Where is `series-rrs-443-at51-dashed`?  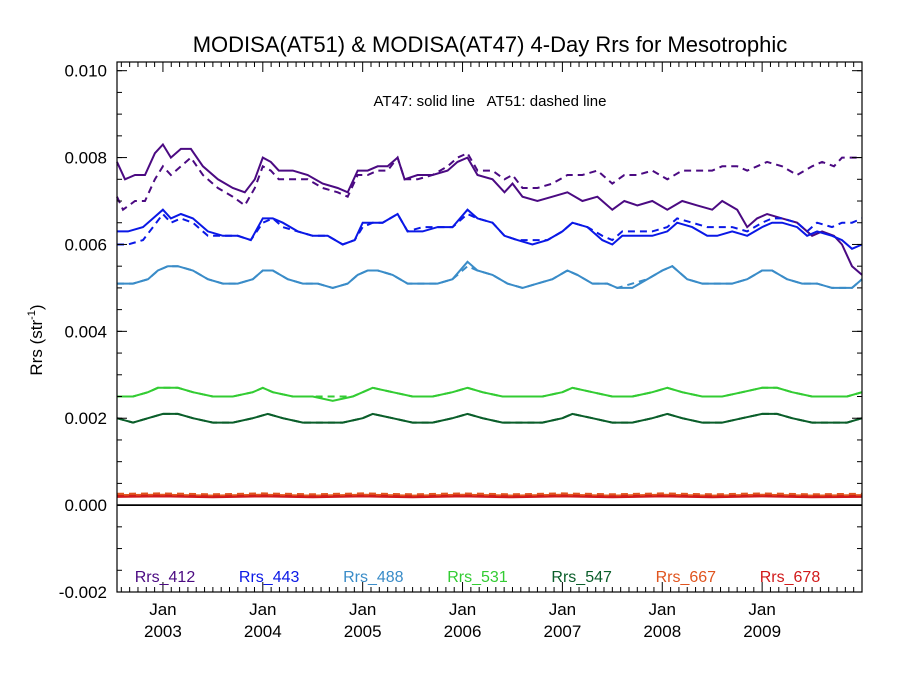 series-rrs-443-at51-dashed is located at coordinates (490, 229).